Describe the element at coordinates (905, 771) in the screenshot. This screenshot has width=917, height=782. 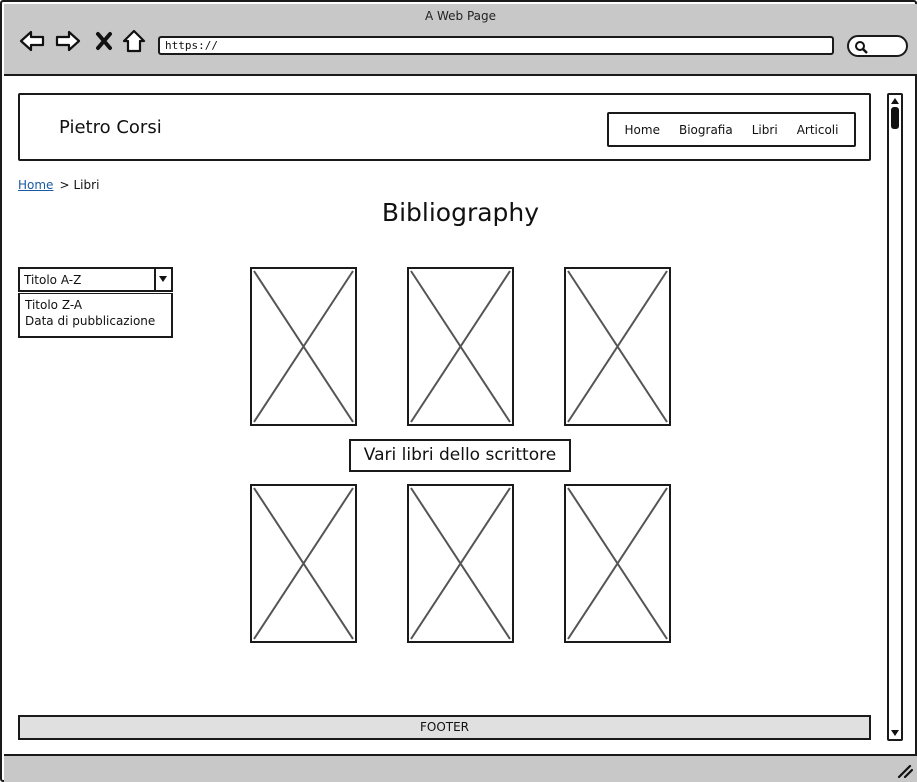
I see `resize-grip-icon` at that location.